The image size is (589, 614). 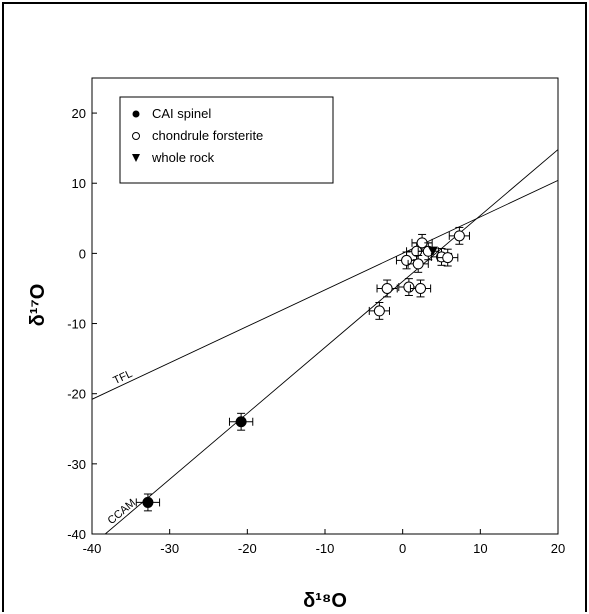 What do you see at coordinates (183, 157) in the screenshot?
I see `legend-label: whole rock` at bounding box center [183, 157].